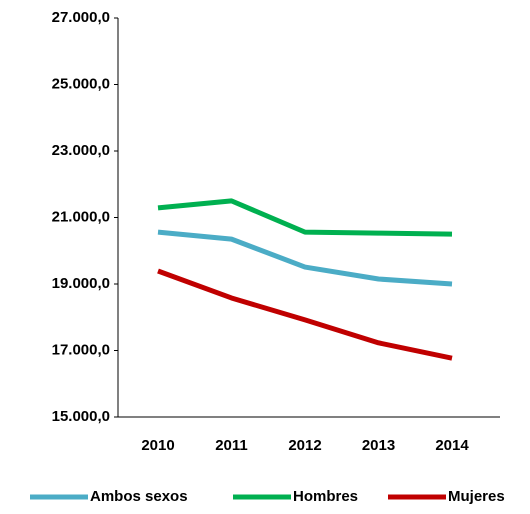 The image size is (530, 514). What do you see at coordinates (81, 416) in the screenshot?
I see `y-tick-label: 15.000,0` at bounding box center [81, 416].